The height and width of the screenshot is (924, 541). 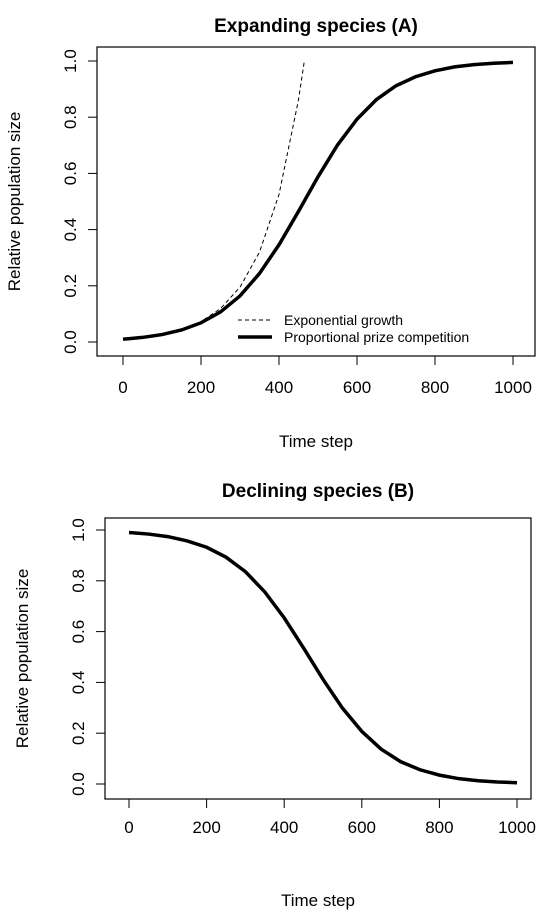 I want to click on legend-label: Proportional prize competition, so click(x=376, y=337).